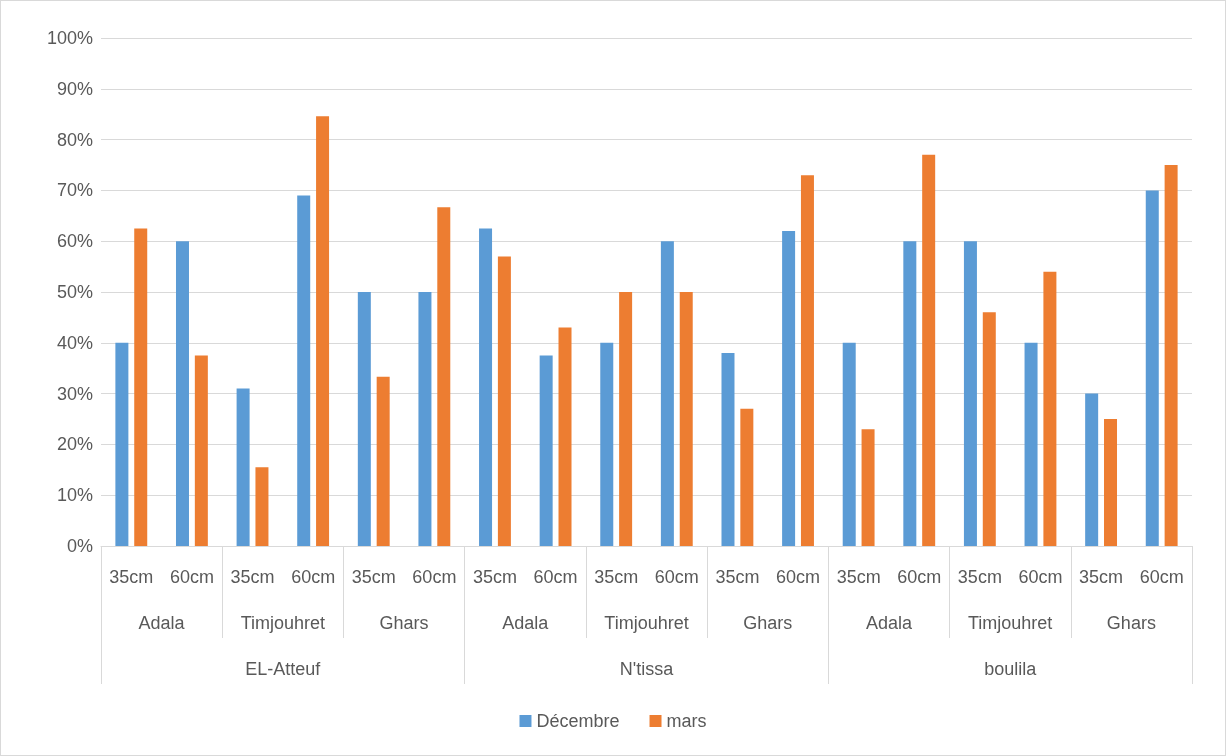  What do you see at coordinates (578, 721) in the screenshot?
I see `legend-label: Décembre` at bounding box center [578, 721].